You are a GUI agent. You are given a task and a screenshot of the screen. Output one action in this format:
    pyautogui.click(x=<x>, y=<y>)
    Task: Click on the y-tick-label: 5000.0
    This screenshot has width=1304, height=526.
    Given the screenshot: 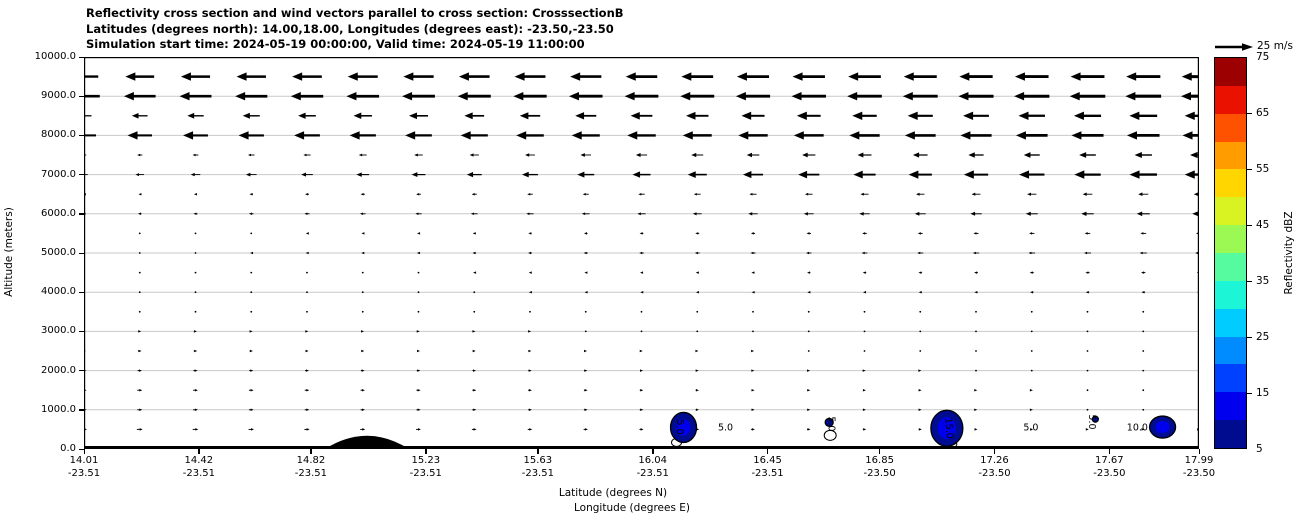 What is the action you would take?
    pyautogui.click(x=58, y=252)
    